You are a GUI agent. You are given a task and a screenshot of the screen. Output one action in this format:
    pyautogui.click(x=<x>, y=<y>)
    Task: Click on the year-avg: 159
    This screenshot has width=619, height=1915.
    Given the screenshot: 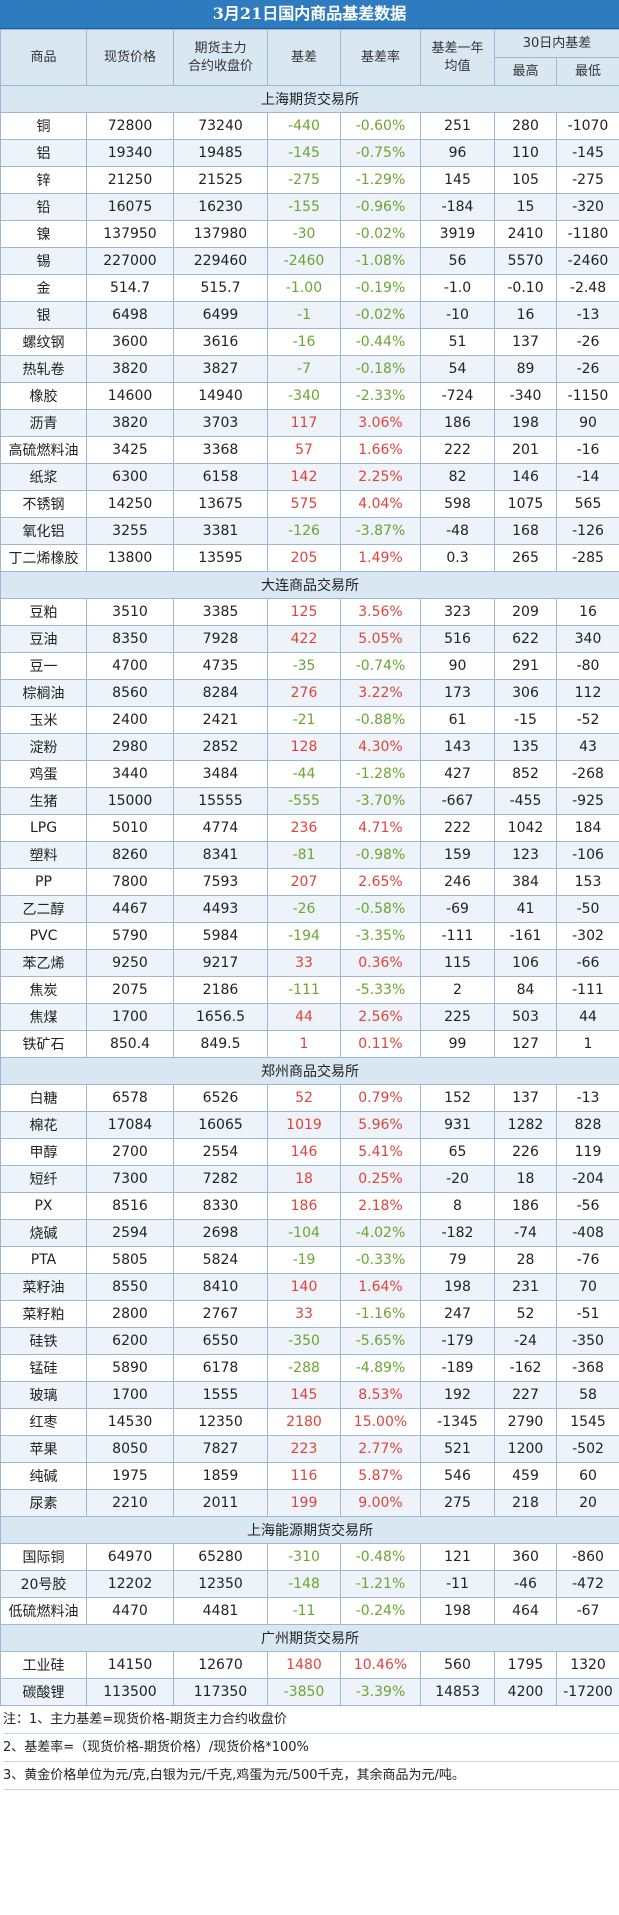 What is the action you would take?
    pyautogui.click(x=457, y=855)
    